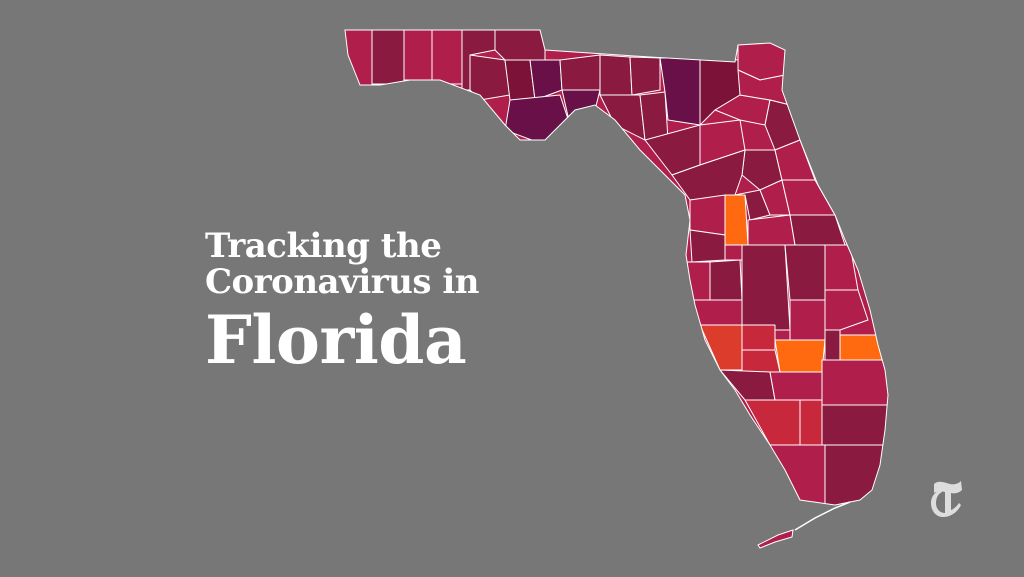 The height and width of the screenshot is (577, 1024). Describe the element at coordinates (342, 282) in the screenshot. I see `headline-line-2: Coronavirus in` at that location.